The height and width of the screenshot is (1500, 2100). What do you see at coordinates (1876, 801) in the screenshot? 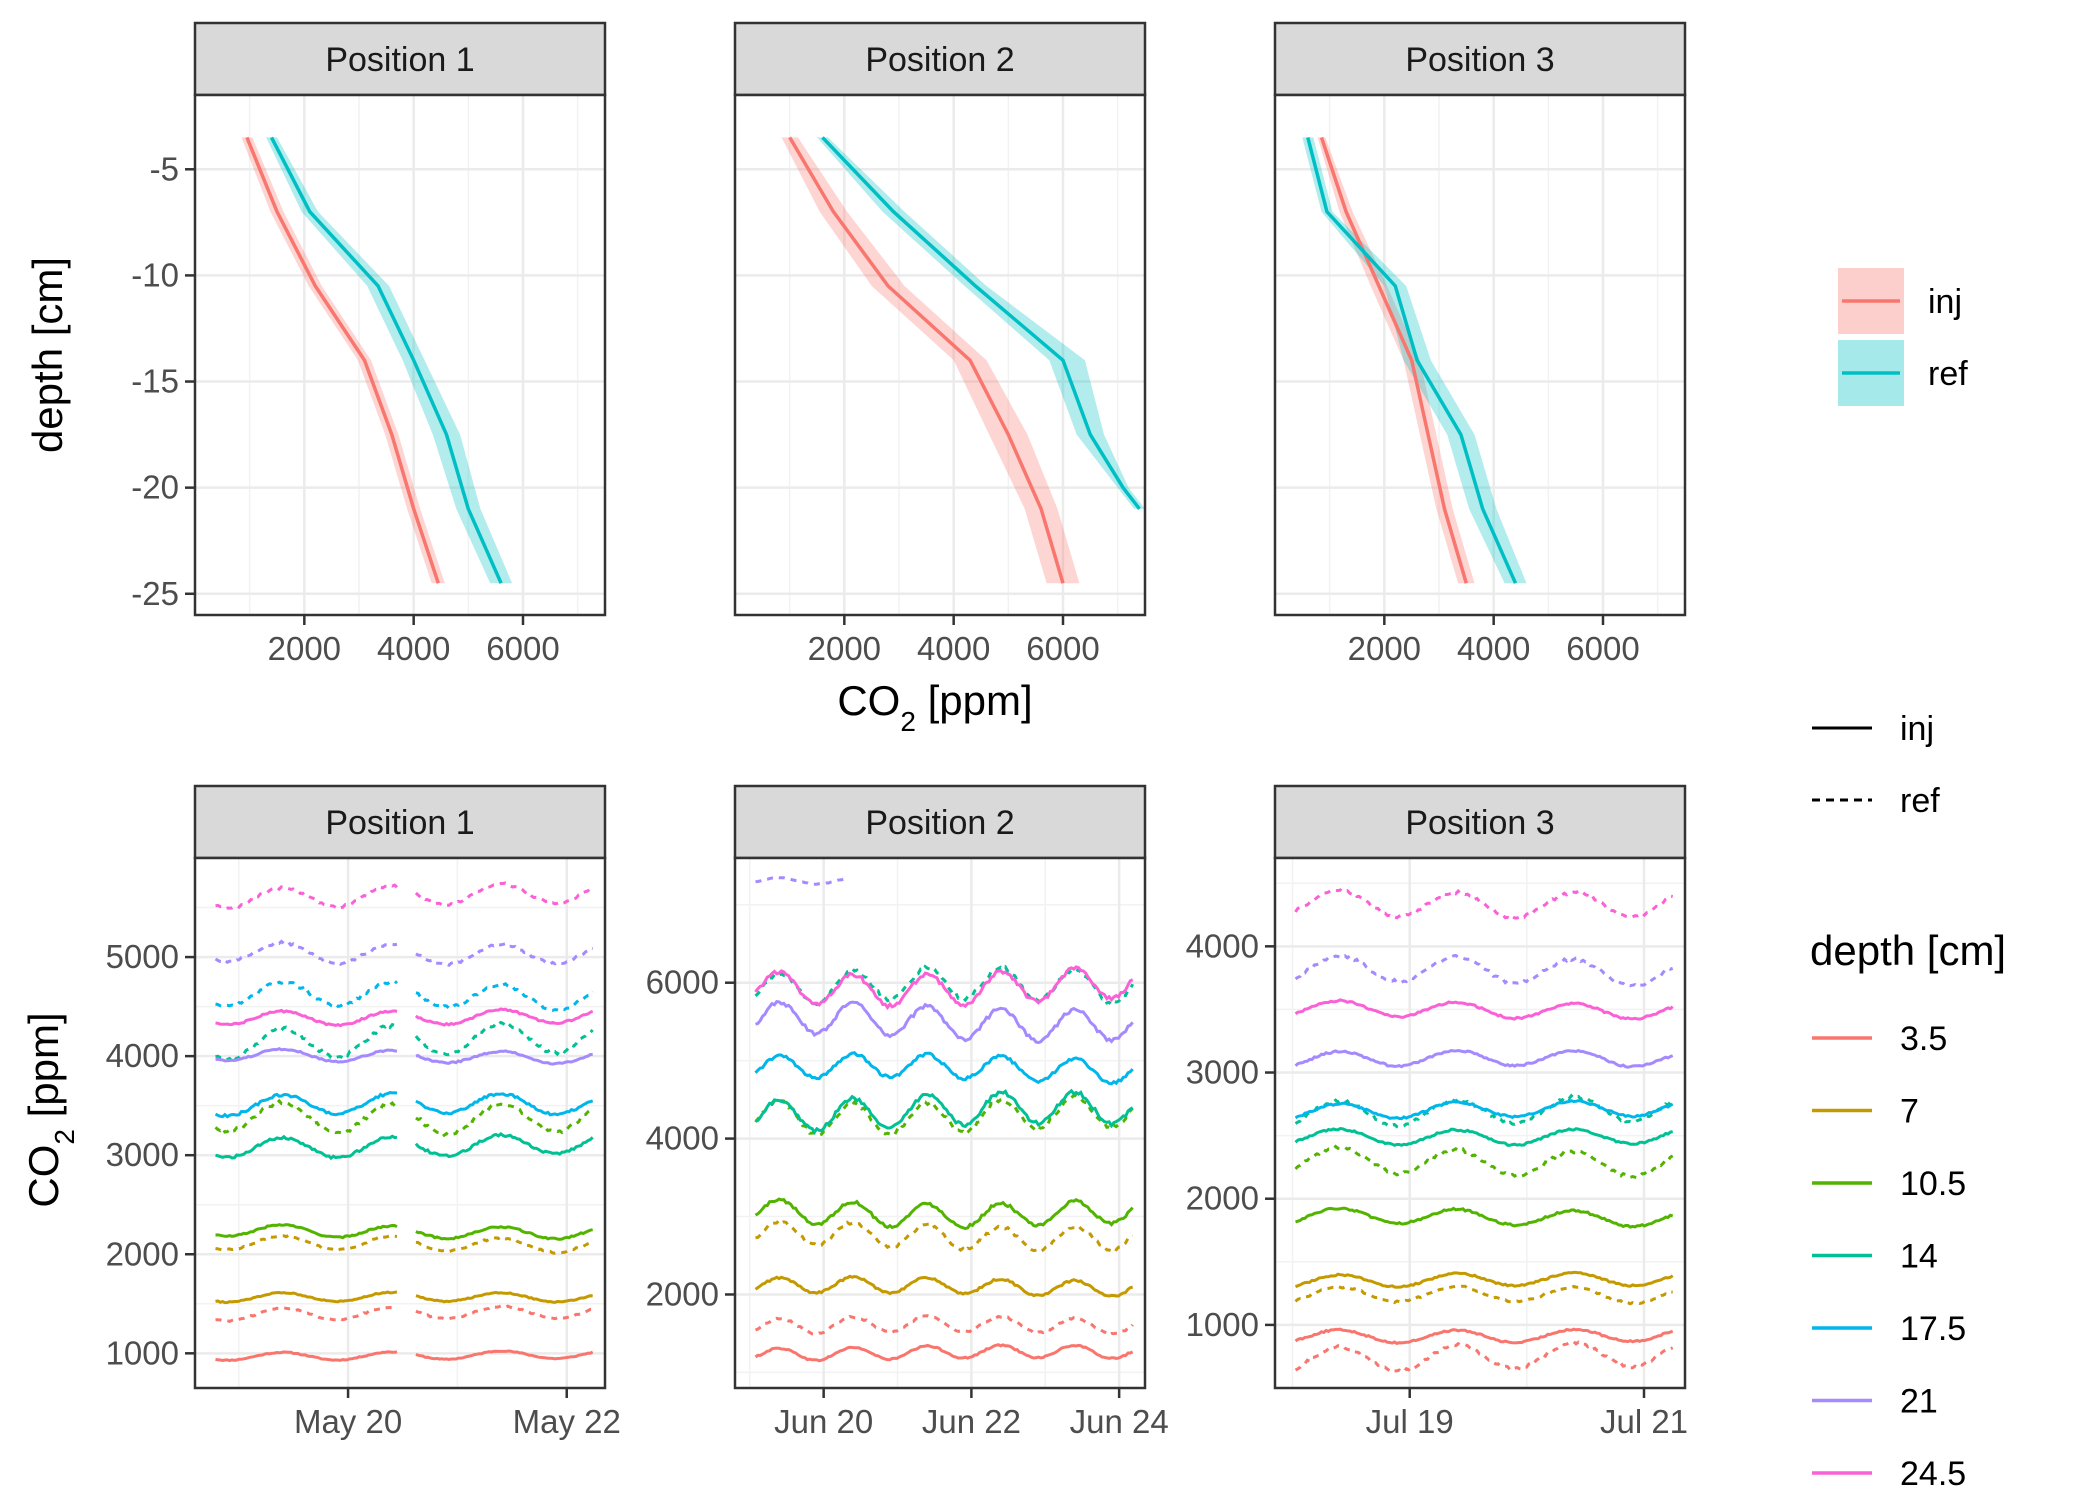
I see `legend-linetype-item-ref: ref` at bounding box center [1876, 801].